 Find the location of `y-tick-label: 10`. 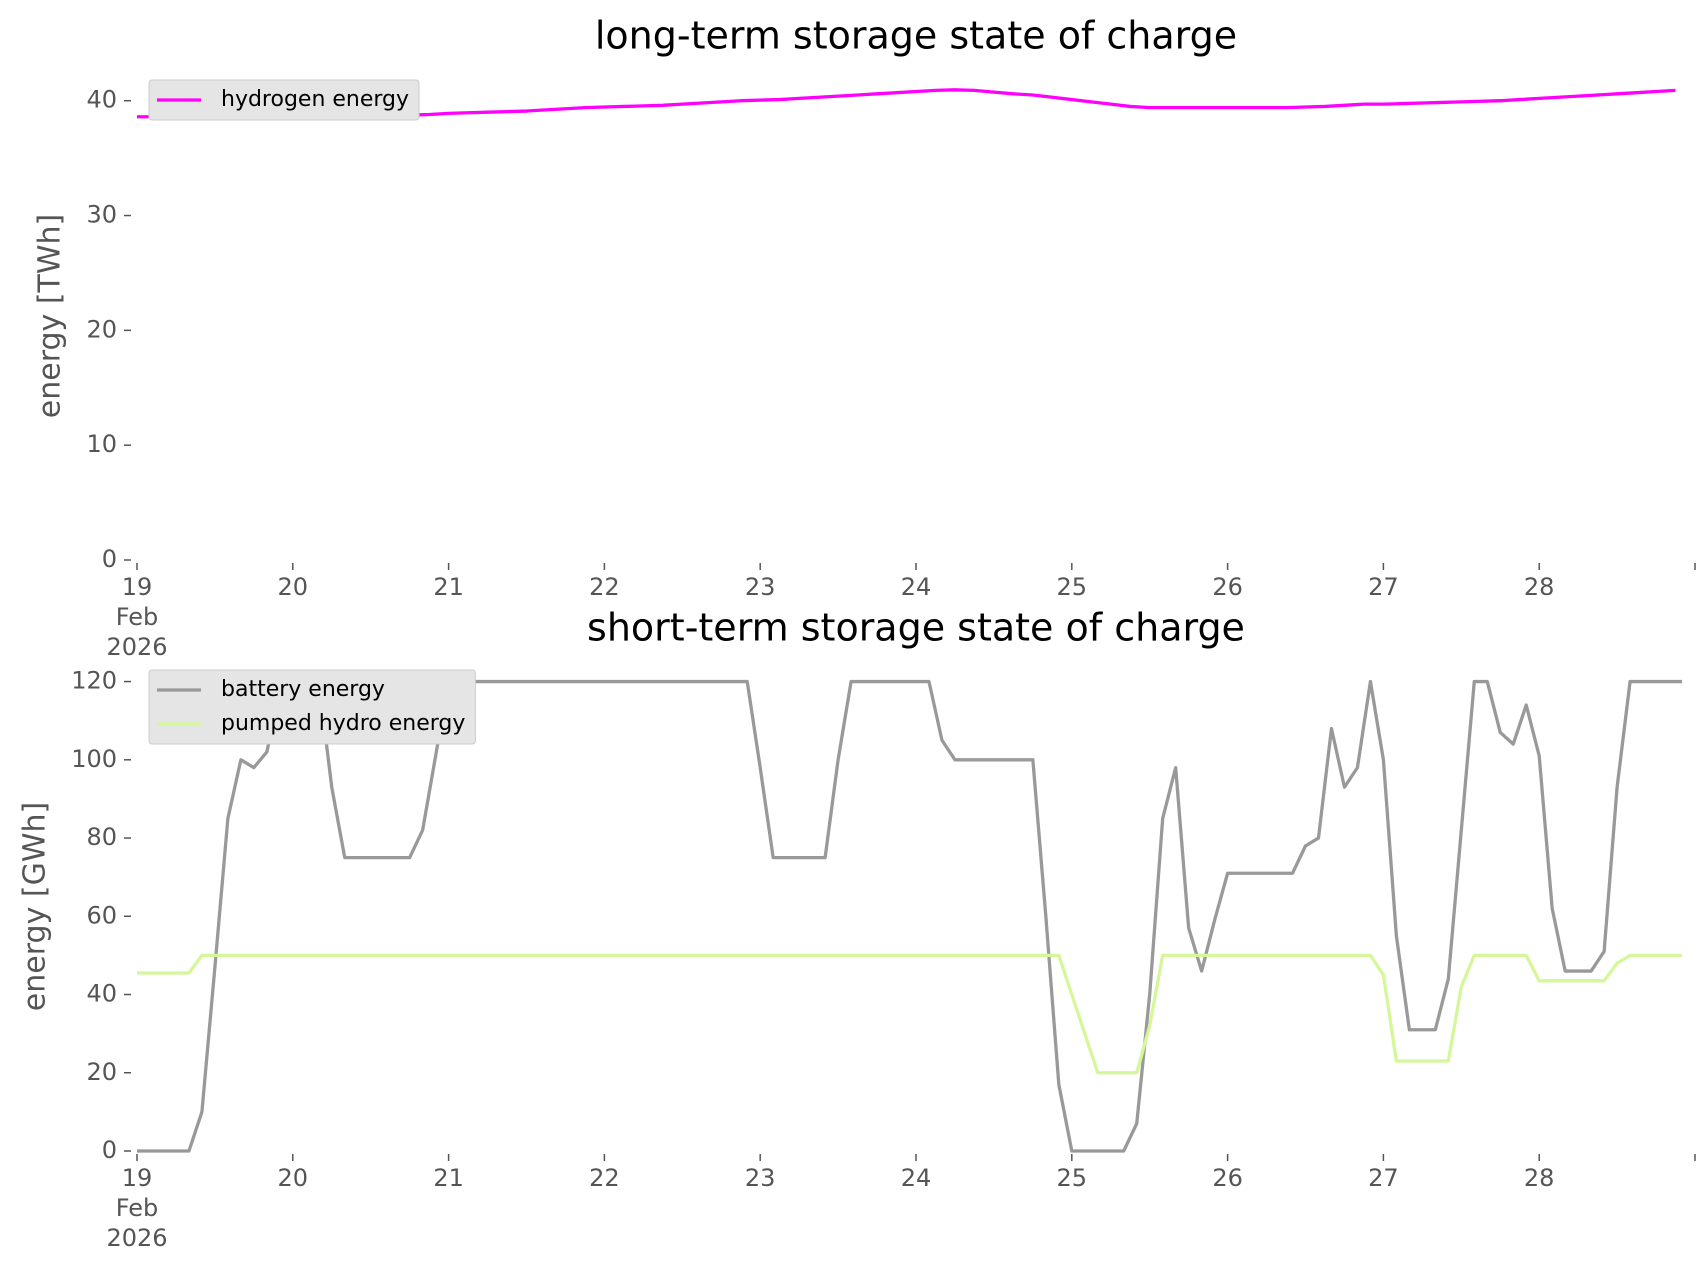

y-tick-label: 10 is located at coordinates (101, 444).